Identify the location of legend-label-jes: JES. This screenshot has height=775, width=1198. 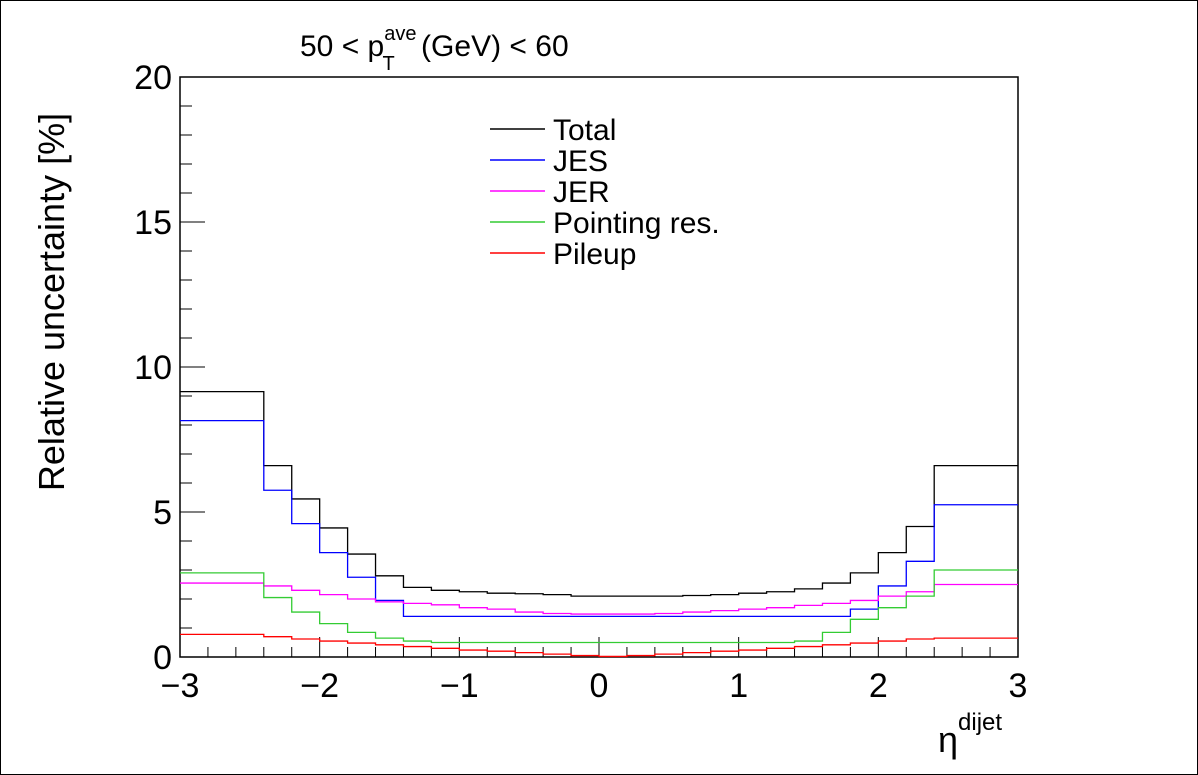
(580, 161).